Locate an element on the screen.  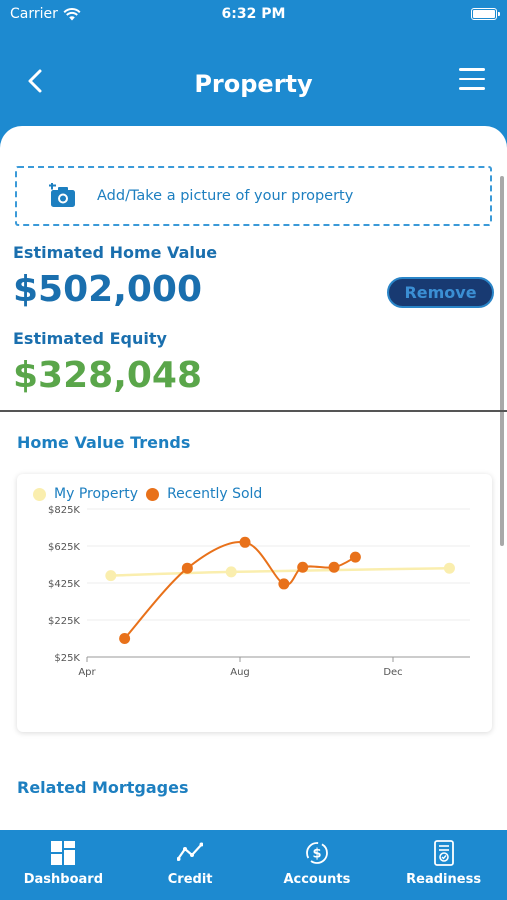
estimated-home-value-label: Estimated Home Value is located at coordinates (115, 252).